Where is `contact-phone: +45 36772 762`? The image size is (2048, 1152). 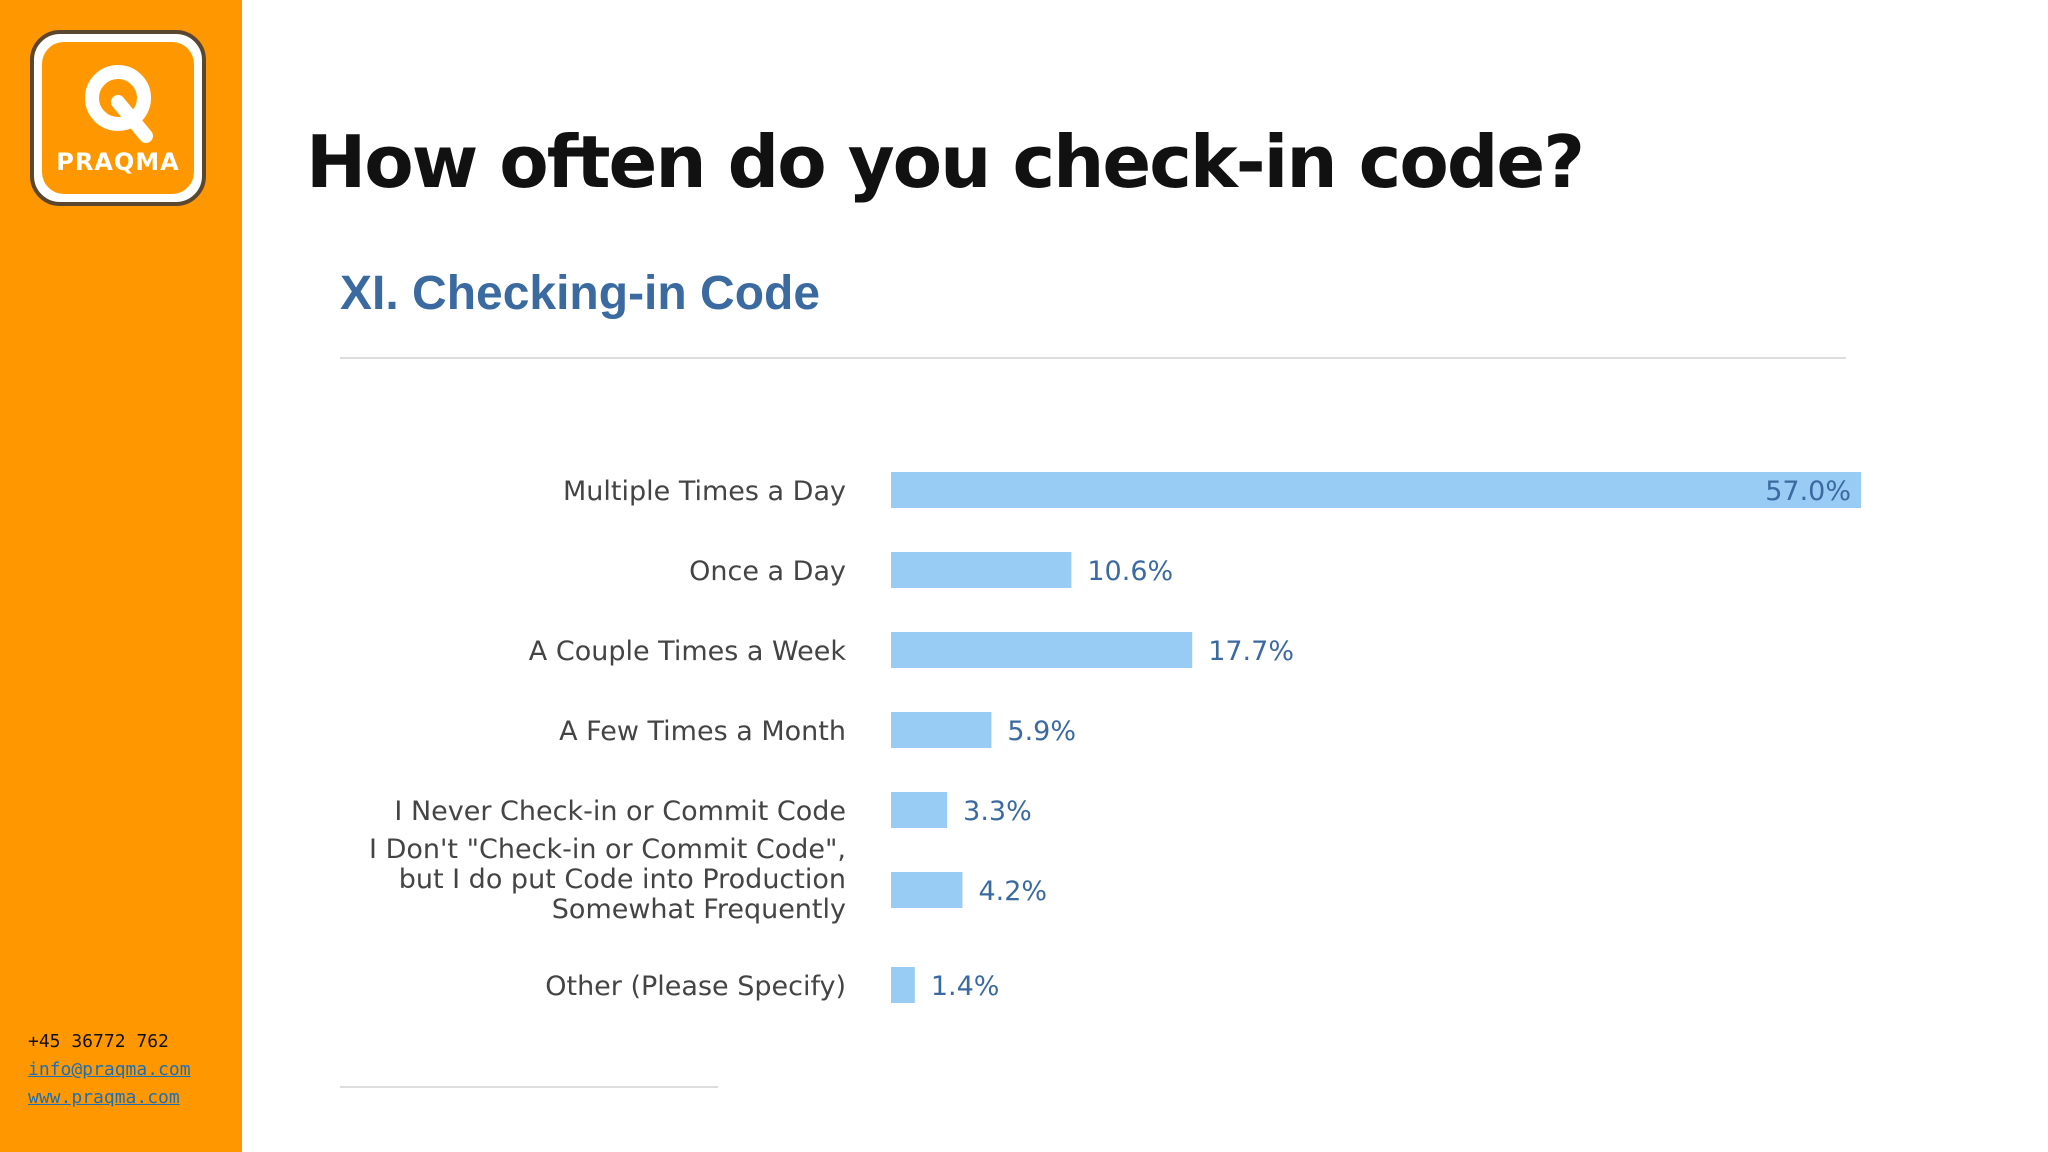
contact-phone: +45 36772 762 is located at coordinates (98, 1041).